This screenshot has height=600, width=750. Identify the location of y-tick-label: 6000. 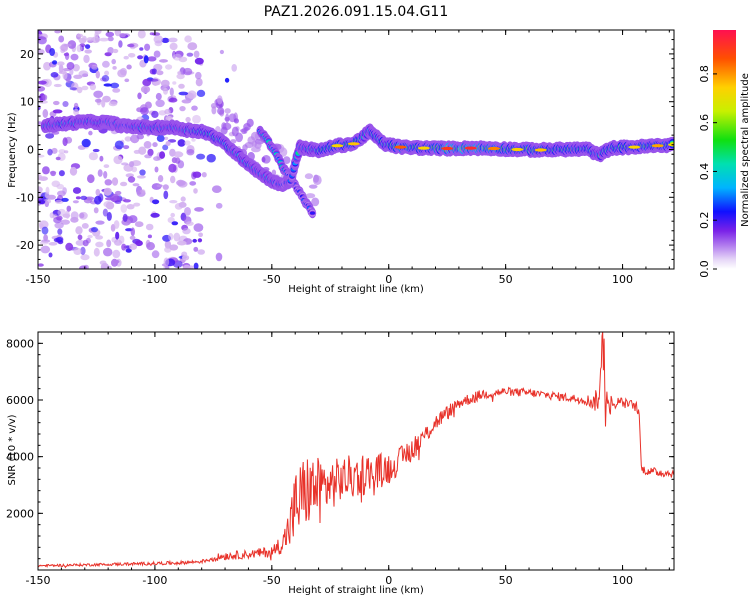
(20, 400).